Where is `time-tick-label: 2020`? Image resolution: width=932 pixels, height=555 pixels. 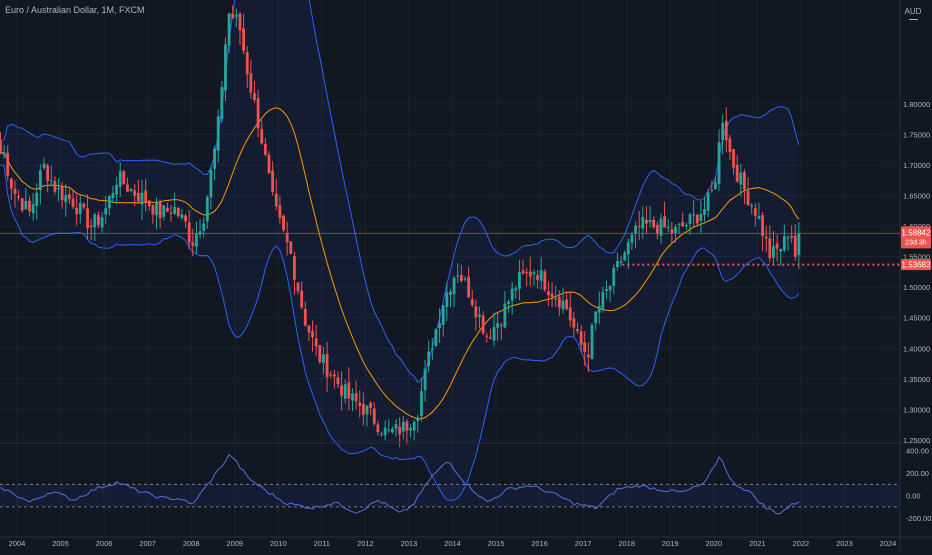 time-tick-label: 2020 is located at coordinates (713, 543).